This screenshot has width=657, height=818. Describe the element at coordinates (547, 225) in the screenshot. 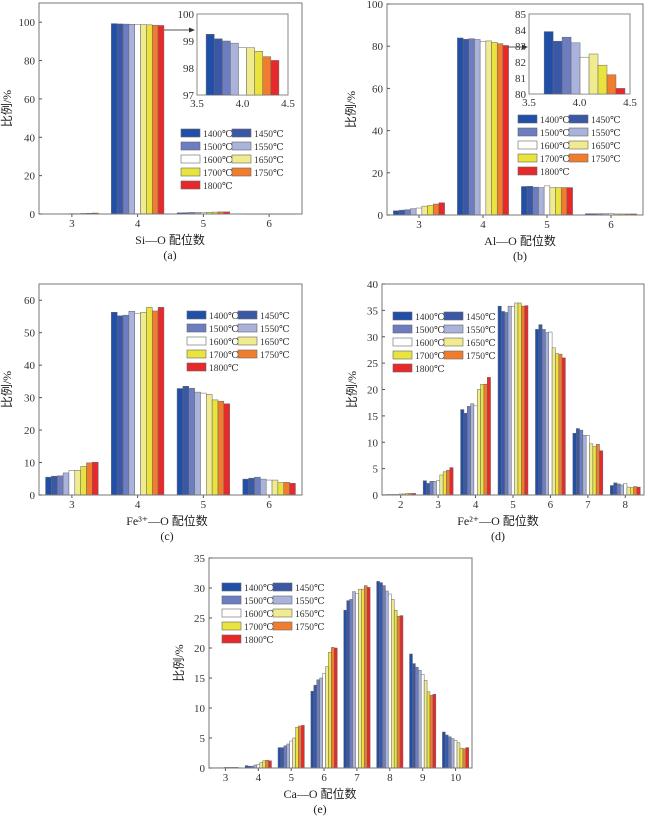

I see `x-tick-label: 5` at that location.